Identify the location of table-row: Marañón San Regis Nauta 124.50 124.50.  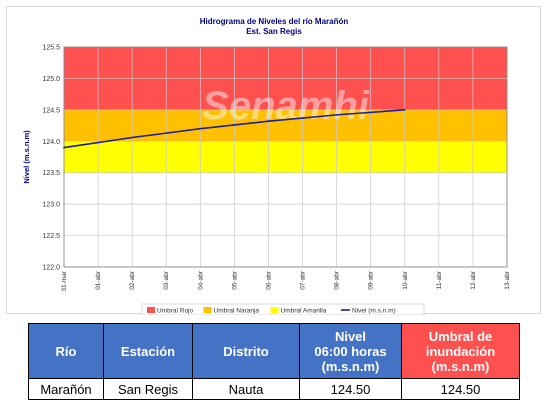
(274, 389).